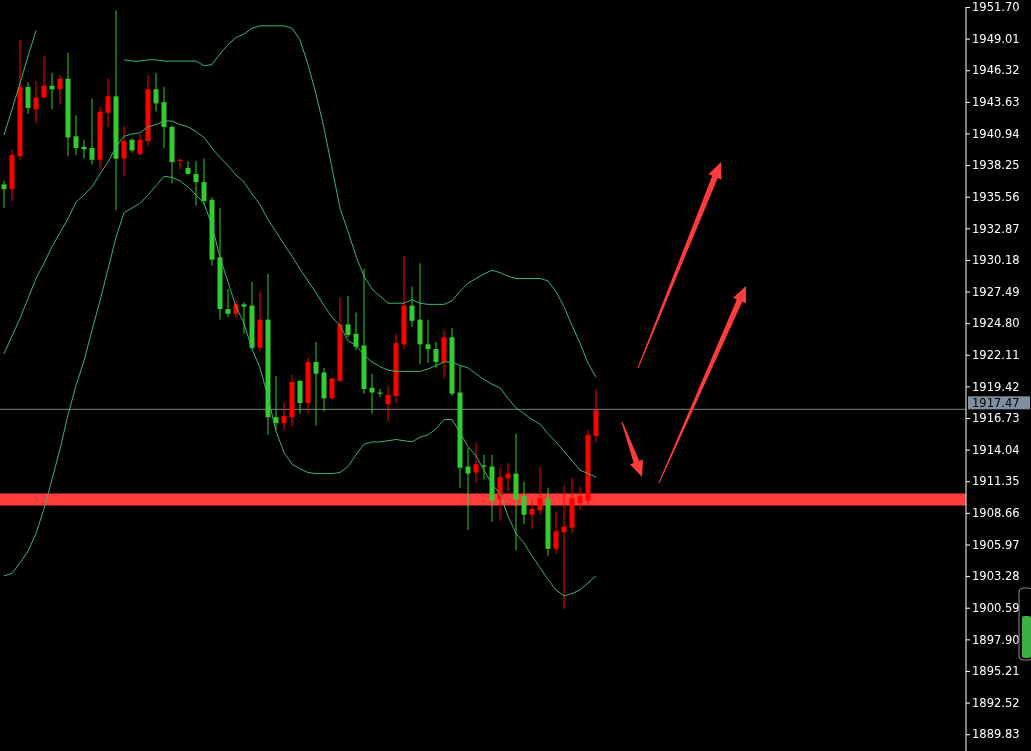  What do you see at coordinates (996, 228) in the screenshot?
I see `y-tick-label: 1932.87` at bounding box center [996, 228].